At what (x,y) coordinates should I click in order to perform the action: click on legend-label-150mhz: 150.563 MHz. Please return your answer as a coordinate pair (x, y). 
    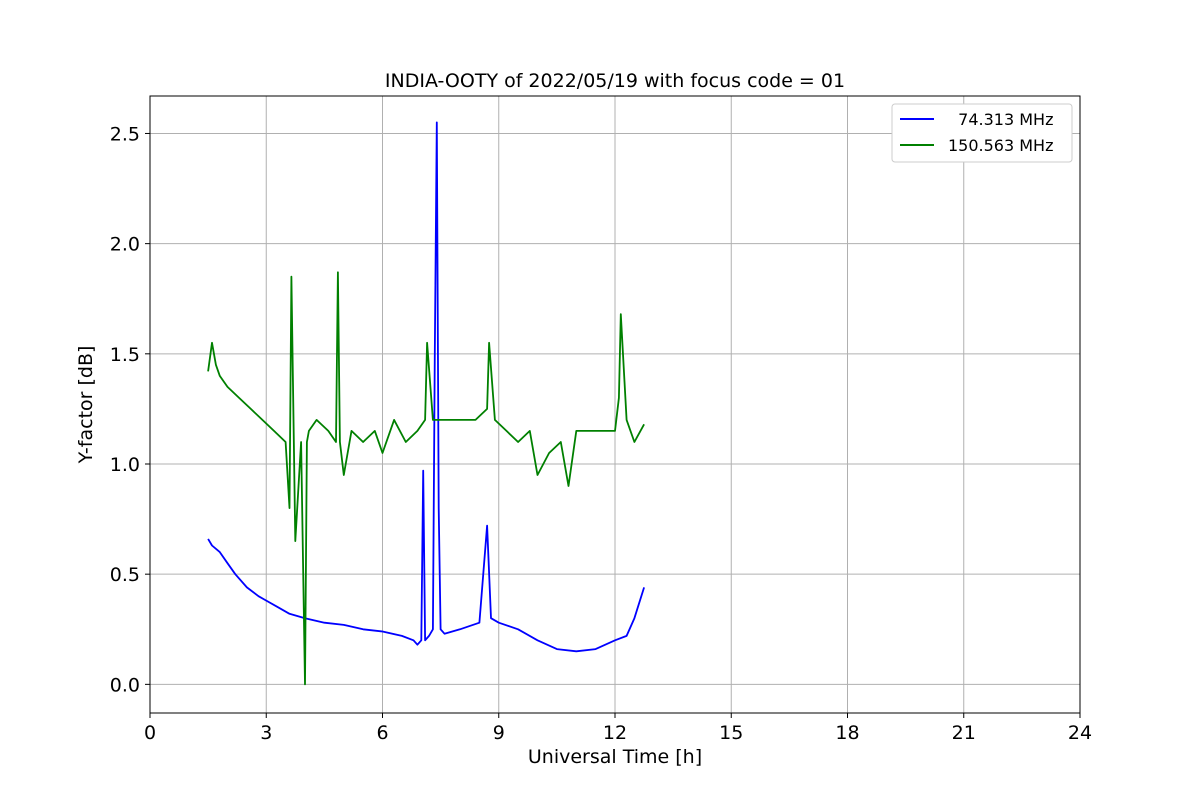
    Looking at the image, I should click on (1000, 145).